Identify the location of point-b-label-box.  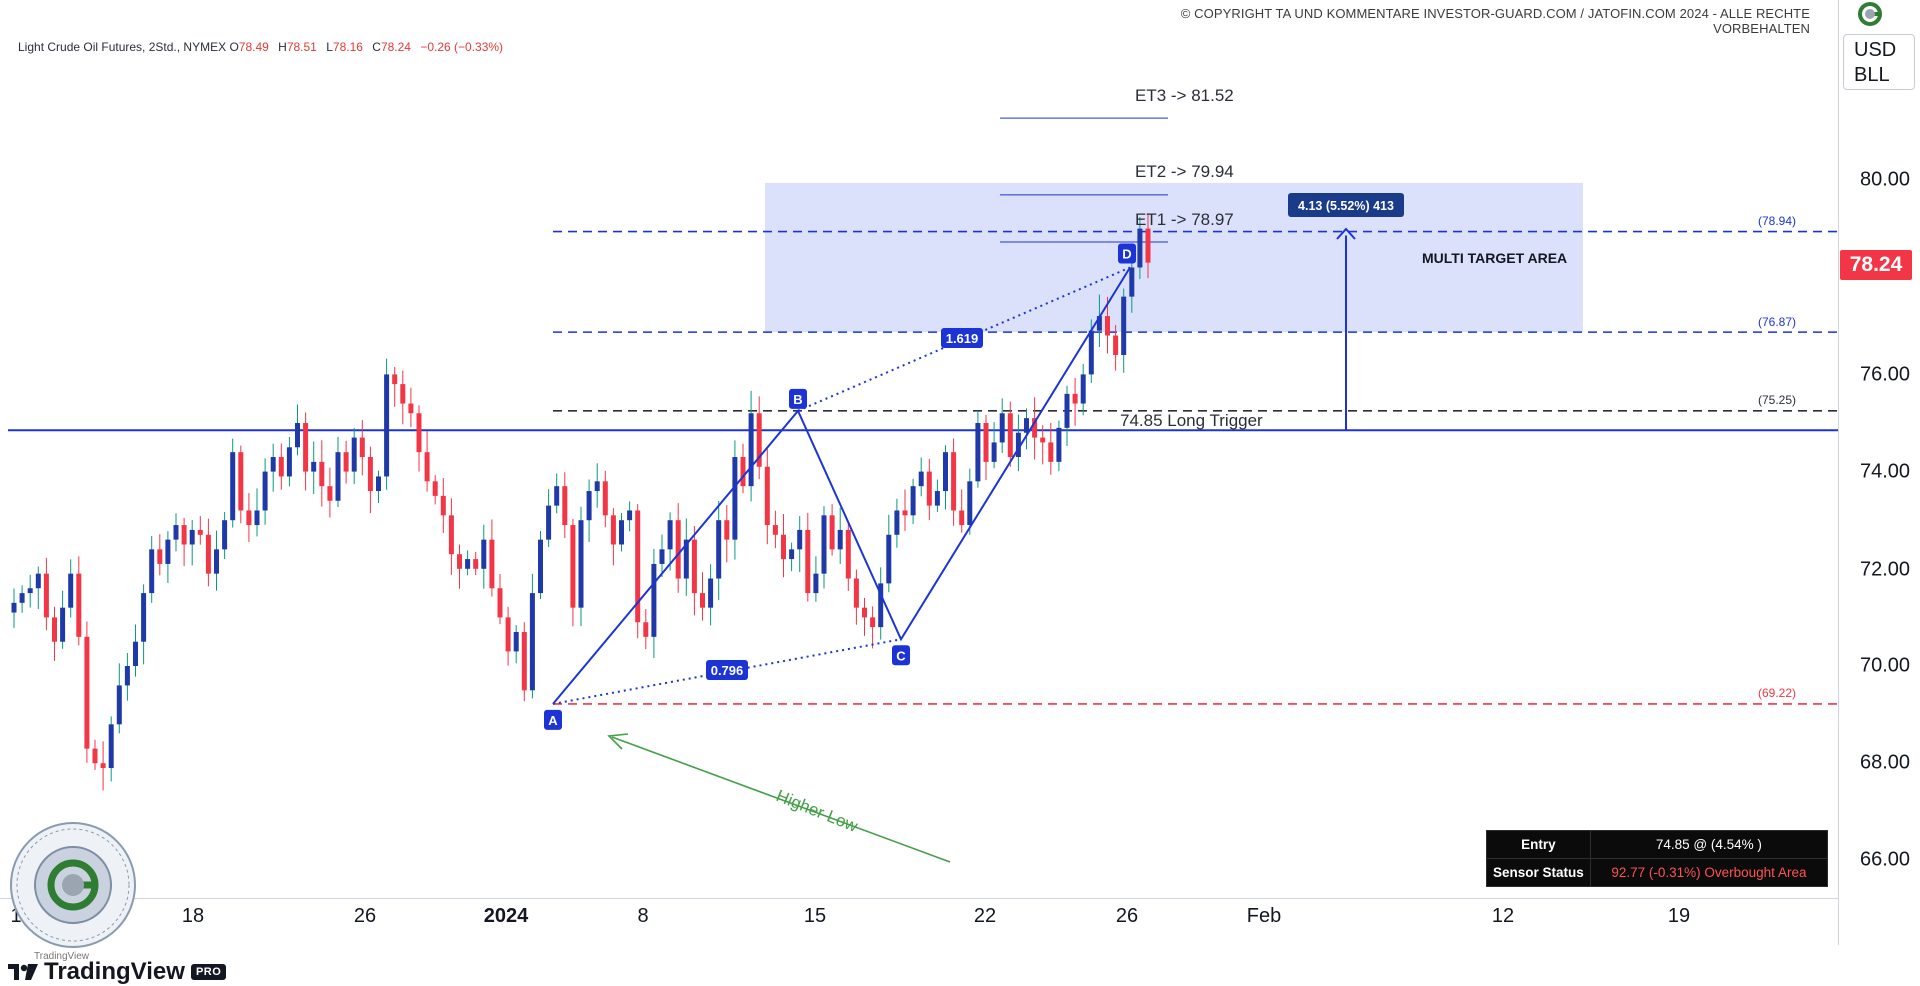
(798, 398).